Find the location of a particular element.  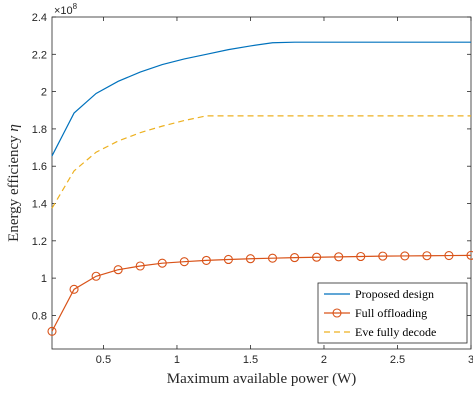

y-axis-label: Energy efficiency η is located at coordinates (14, 183).